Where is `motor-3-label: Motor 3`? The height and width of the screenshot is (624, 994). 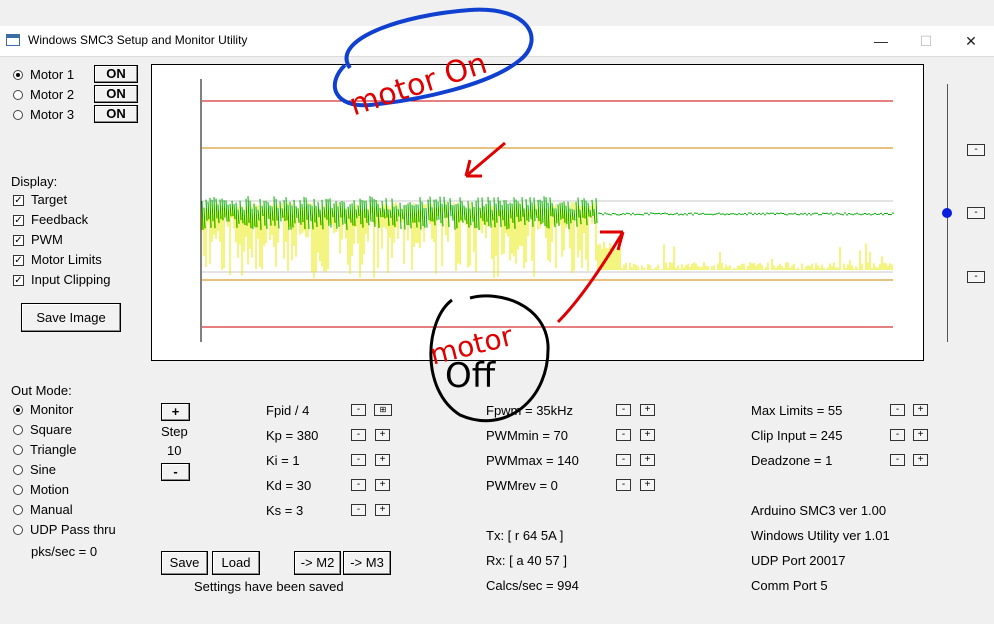 motor-3-label: Motor 3 is located at coordinates (52, 114).